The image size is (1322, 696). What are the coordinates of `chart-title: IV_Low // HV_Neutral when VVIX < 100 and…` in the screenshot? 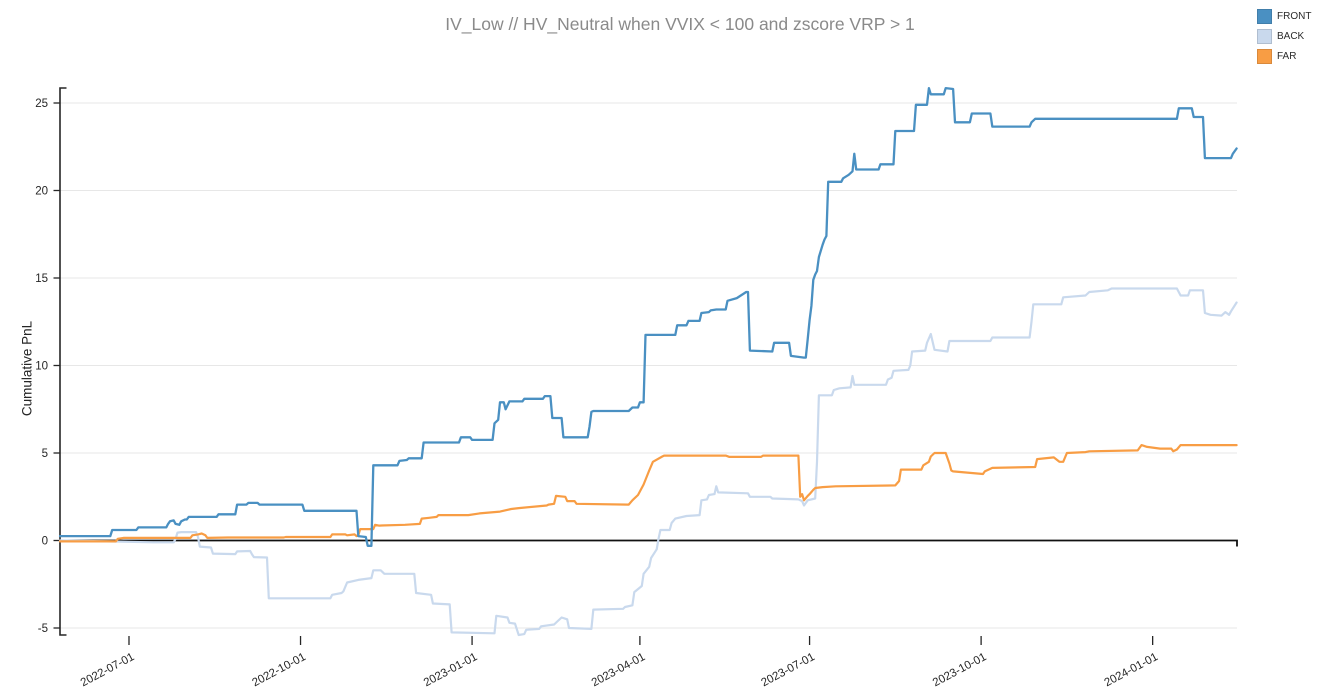 It's located at (680, 24).